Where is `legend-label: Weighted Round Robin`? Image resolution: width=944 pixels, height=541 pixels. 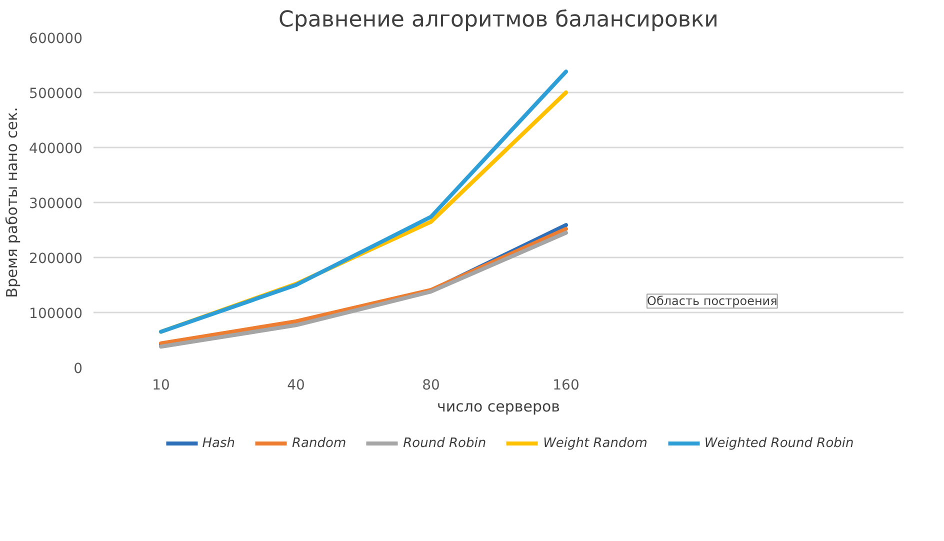 legend-label: Weighted Round Robin is located at coordinates (779, 443).